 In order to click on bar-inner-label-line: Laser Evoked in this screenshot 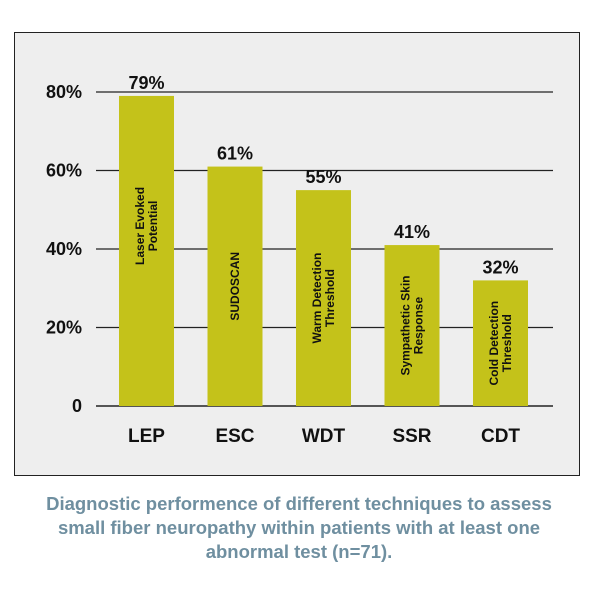, I will do `click(140, 226)`.